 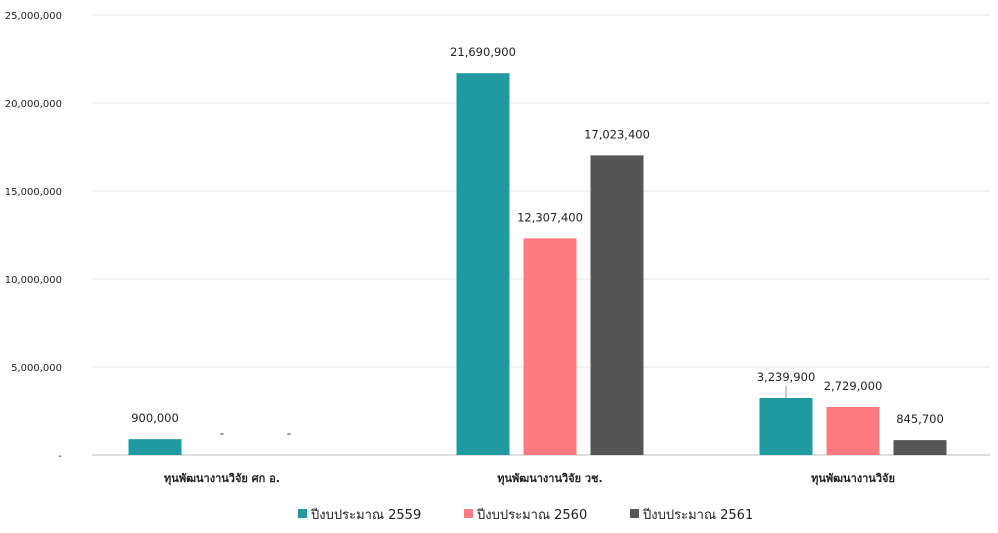 I want to click on x-category-label: ทุนพัฒนางานวิจัย, so click(x=853, y=479).